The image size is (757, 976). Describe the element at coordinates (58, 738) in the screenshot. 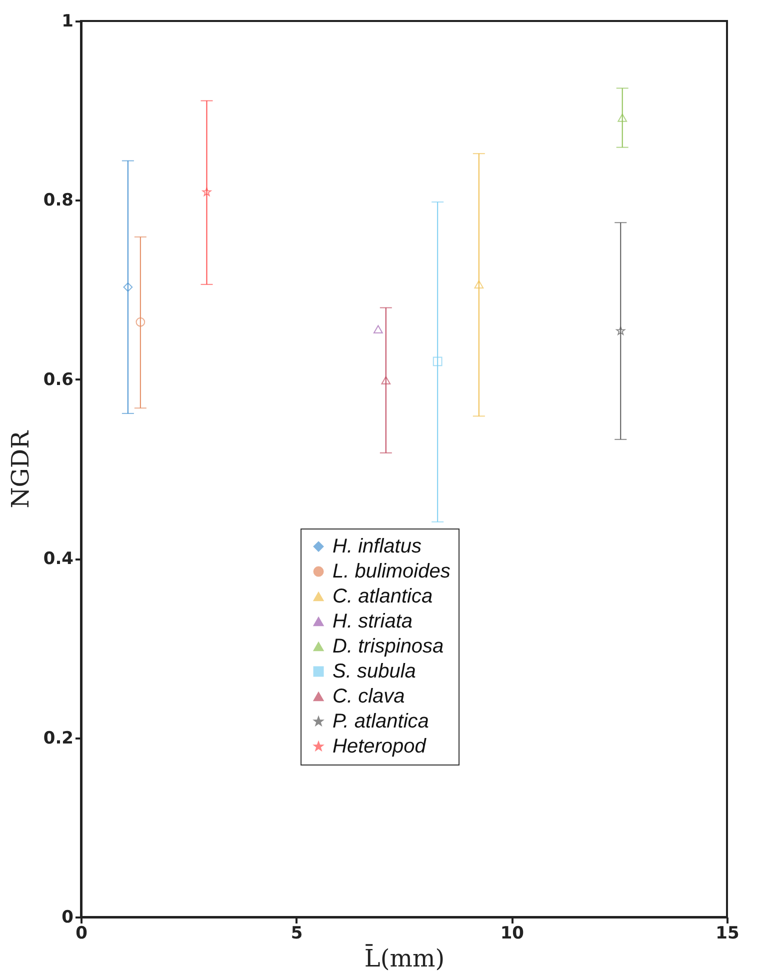

I see `y-tick-label: 0.2` at that location.